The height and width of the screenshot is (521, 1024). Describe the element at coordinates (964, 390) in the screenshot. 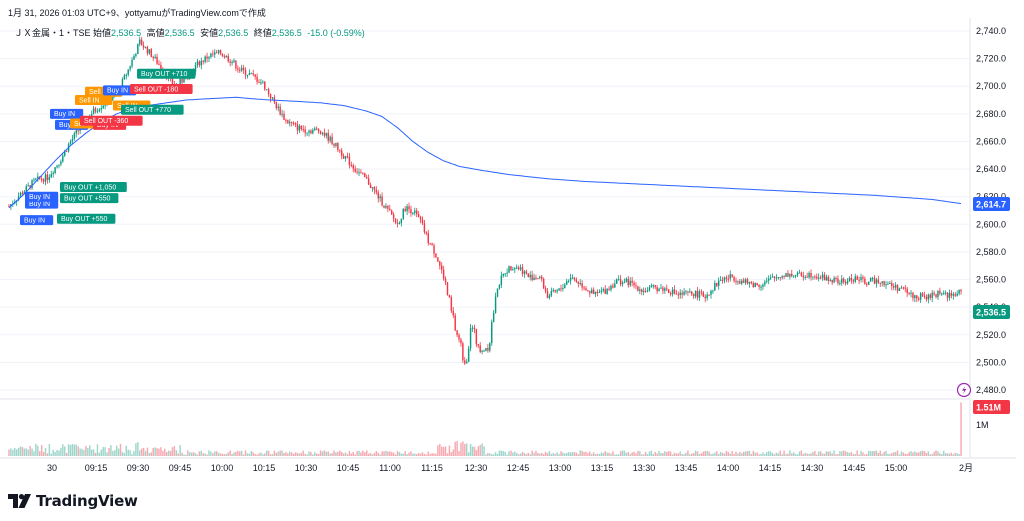

I see `alert-icon` at that location.